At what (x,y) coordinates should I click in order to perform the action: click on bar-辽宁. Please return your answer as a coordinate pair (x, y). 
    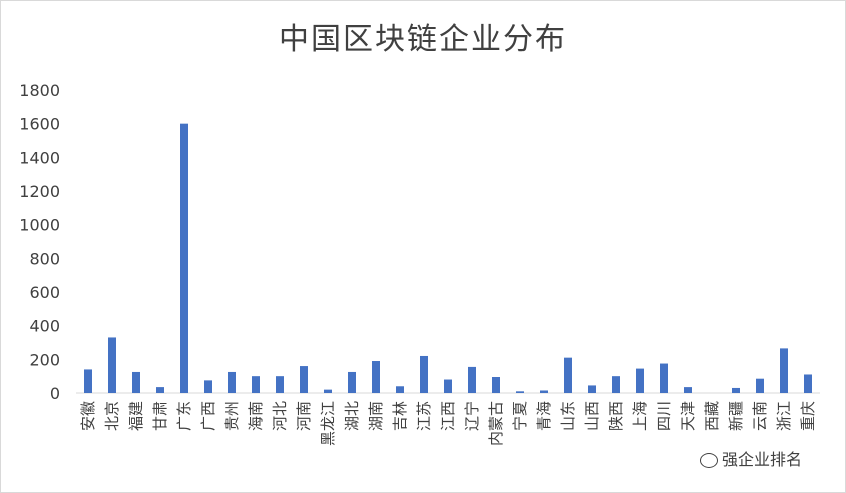
    Looking at the image, I should click on (472, 379).